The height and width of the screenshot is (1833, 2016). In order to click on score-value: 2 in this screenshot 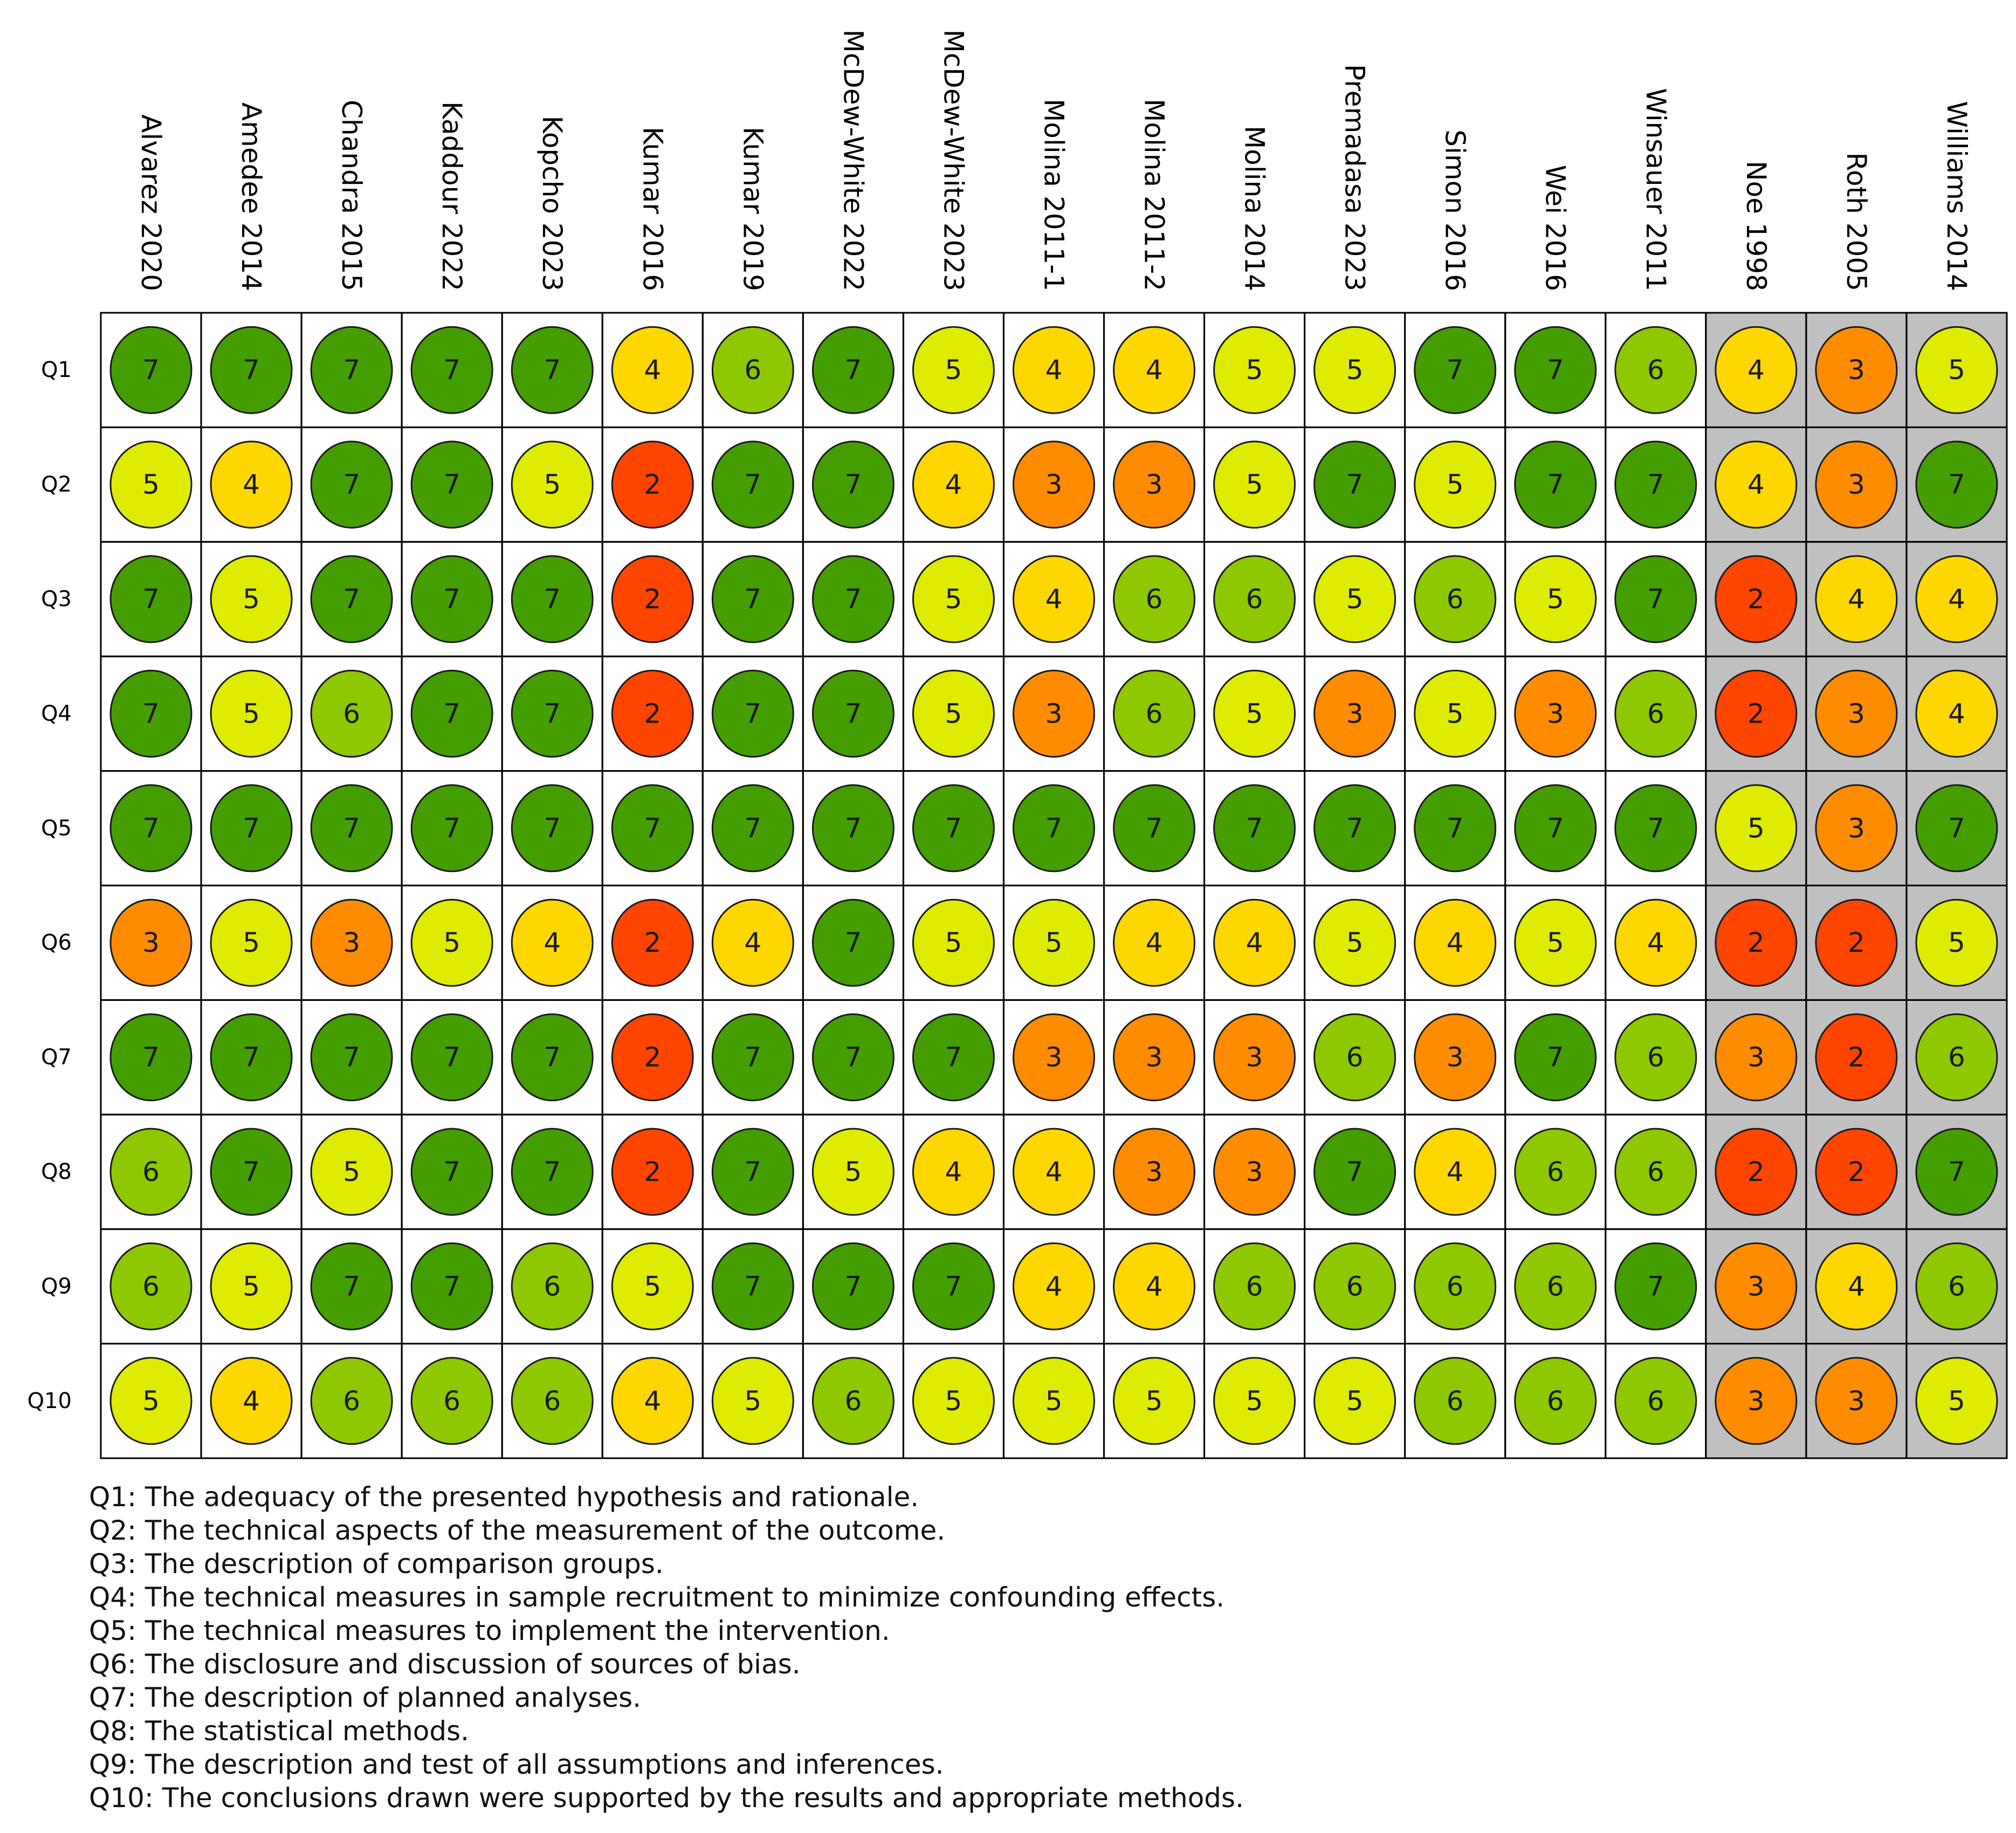, I will do `click(1856, 1172)`.